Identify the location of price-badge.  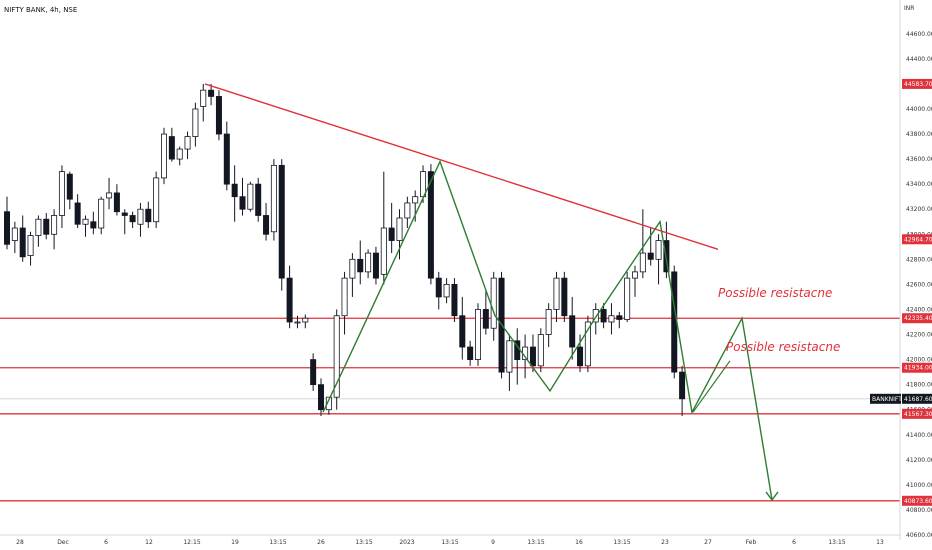
(917, 500).